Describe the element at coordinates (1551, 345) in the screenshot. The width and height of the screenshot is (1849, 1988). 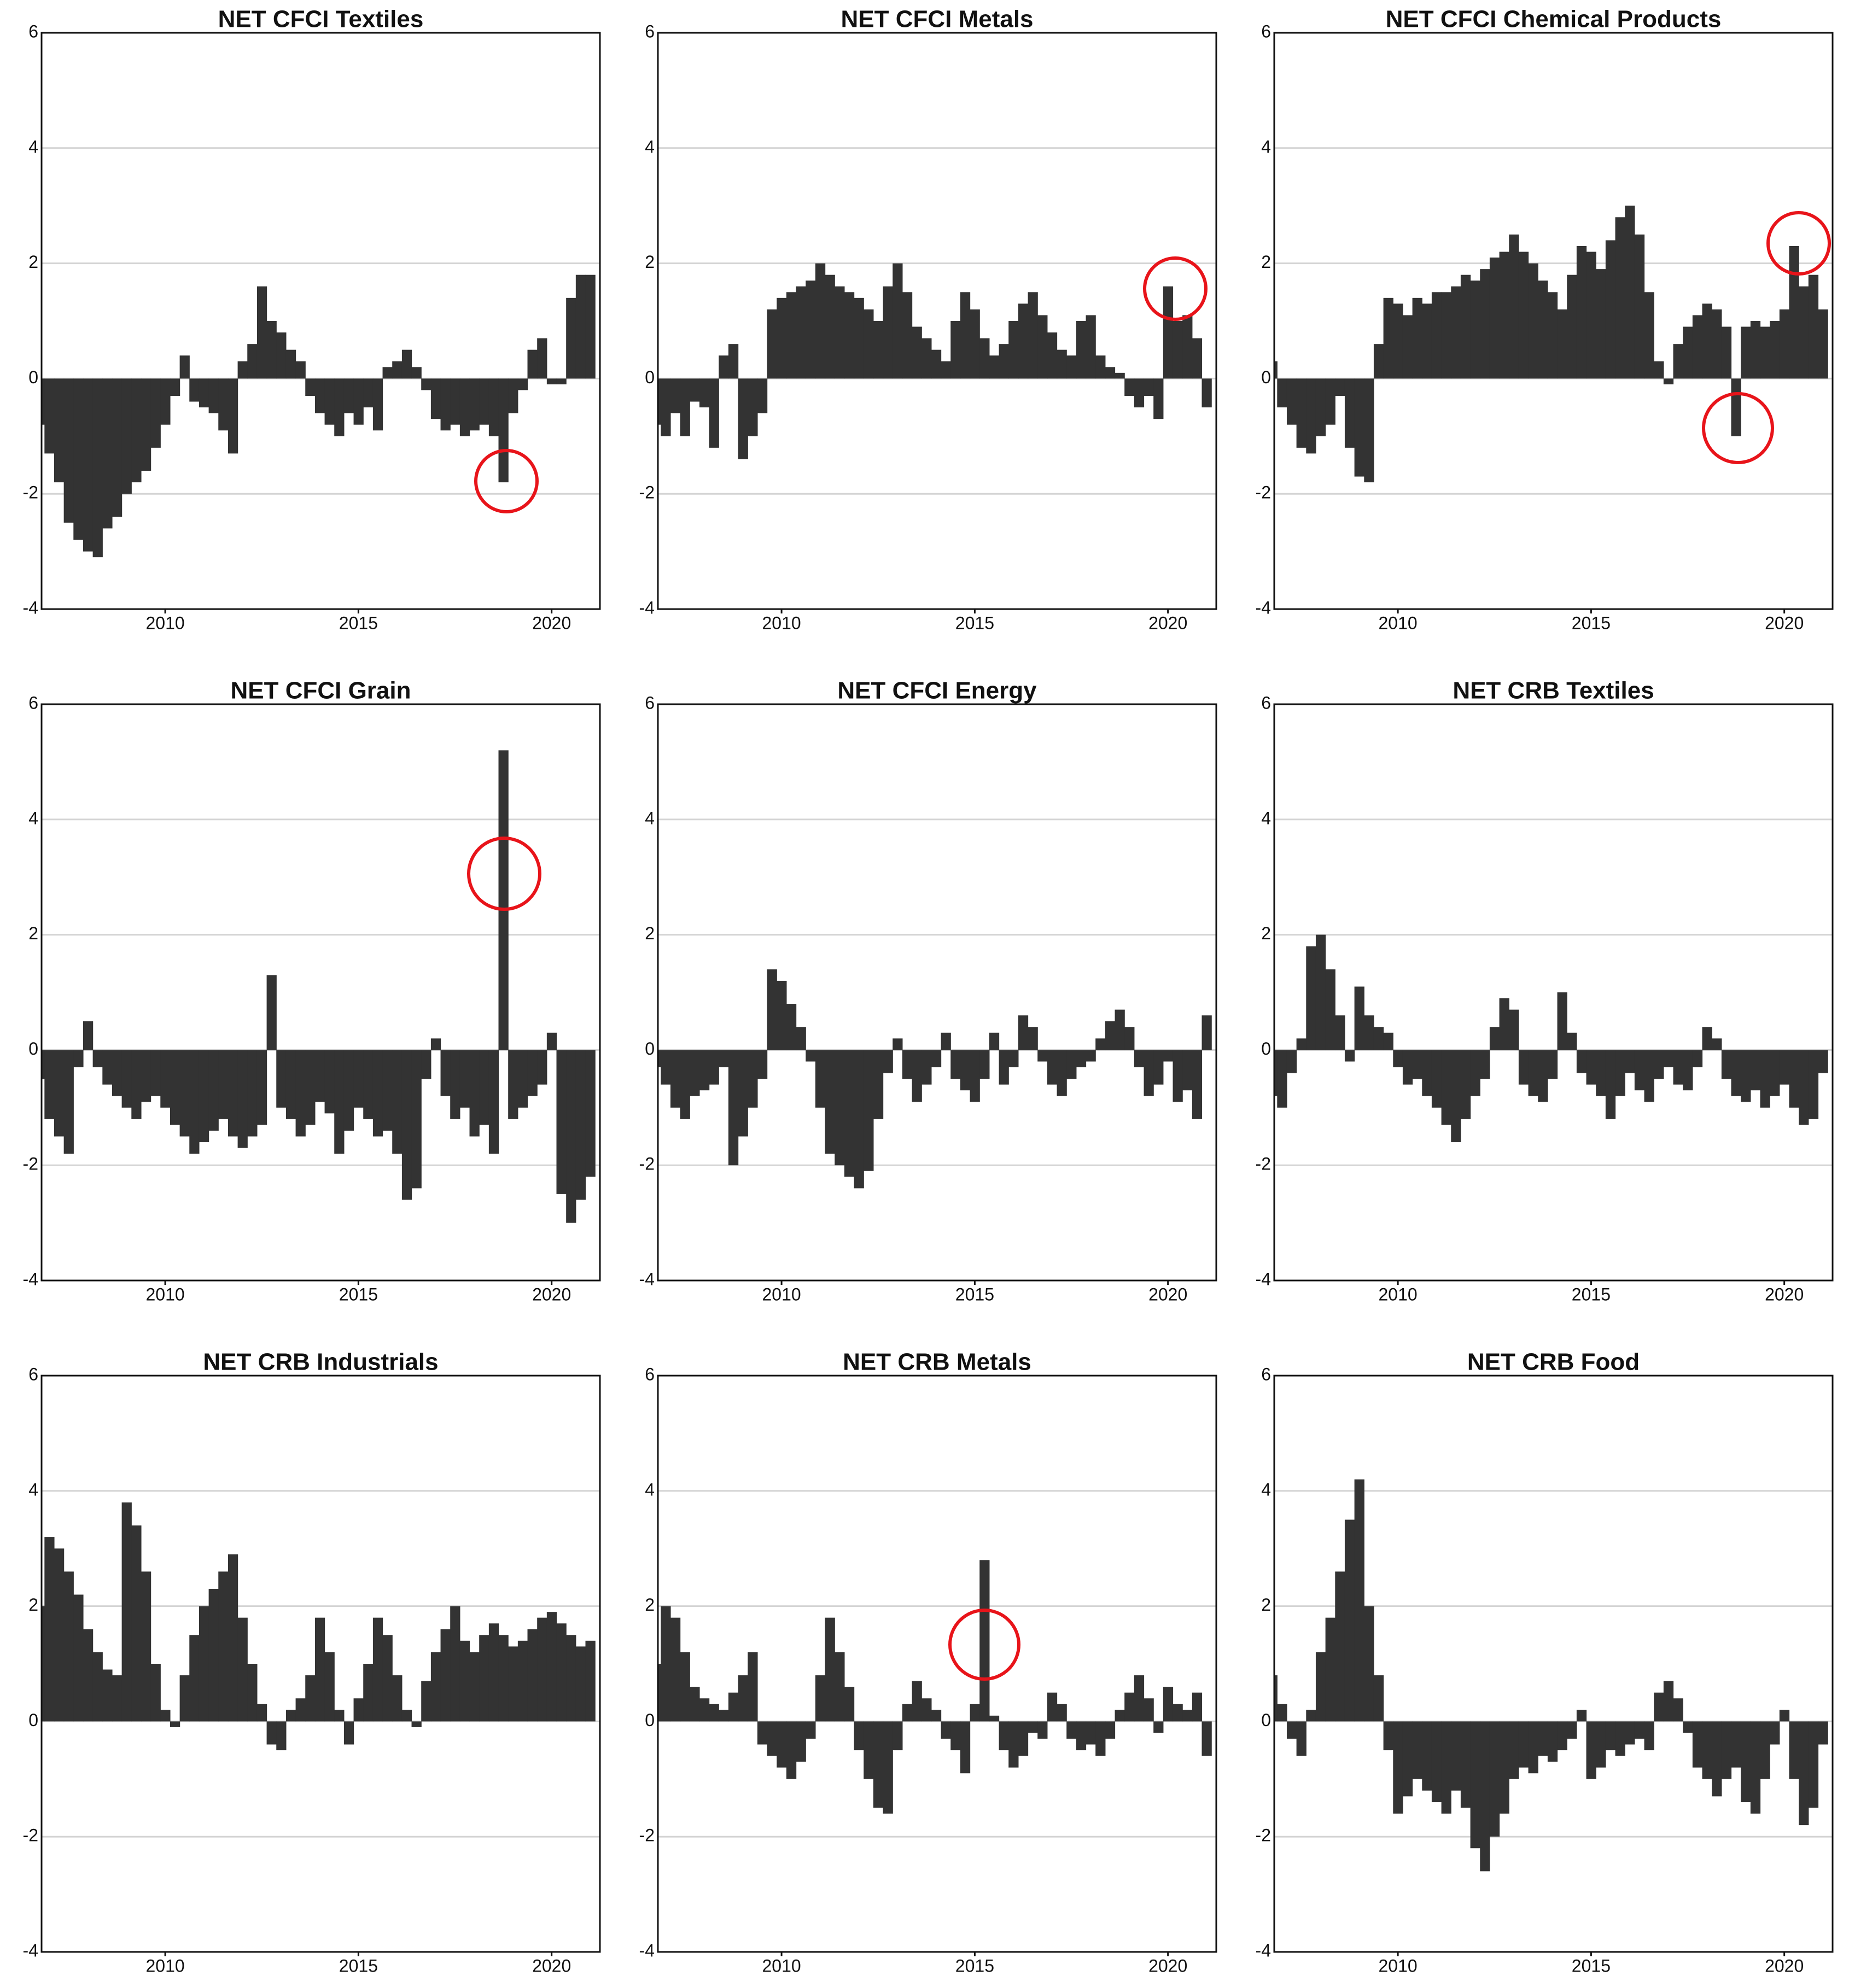
I see `bars` at that location.